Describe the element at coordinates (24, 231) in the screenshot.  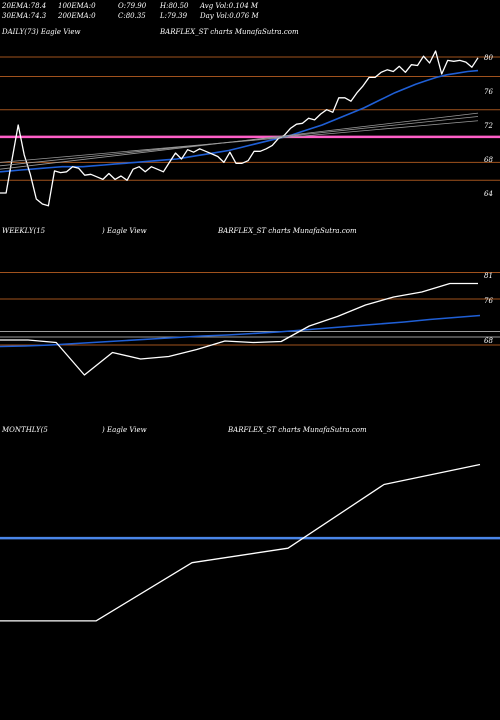
I see `weekly-panel-label: WEEKLY(15` at that location.